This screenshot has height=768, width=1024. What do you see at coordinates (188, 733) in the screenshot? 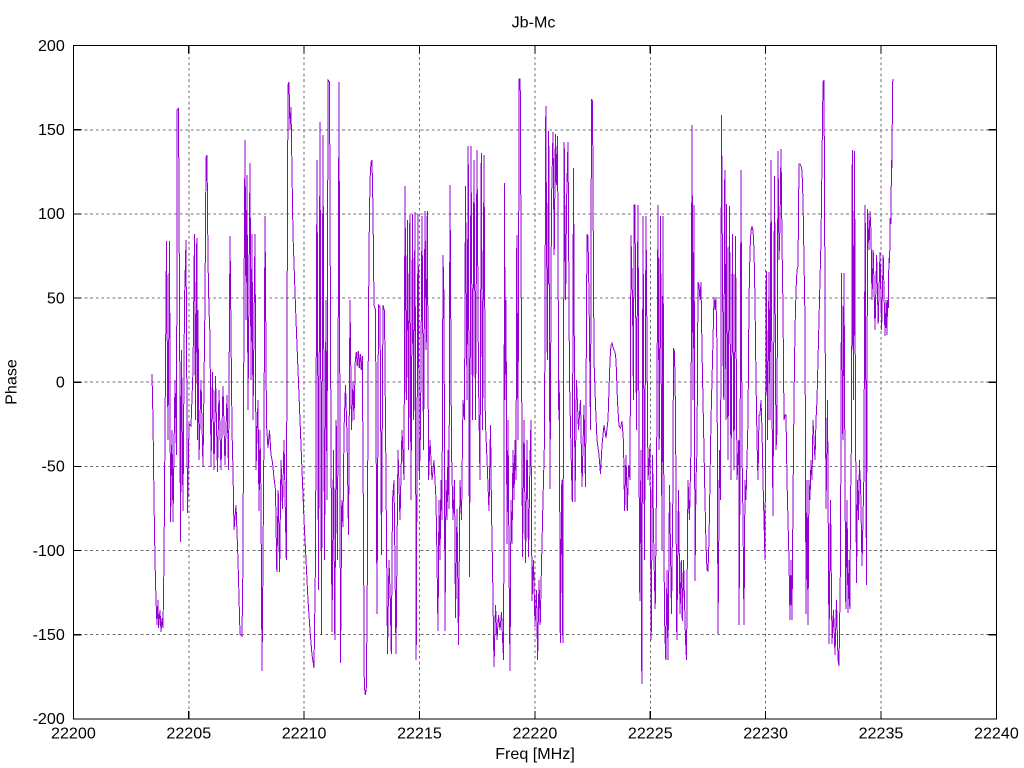
I see `svg-text: 22205` at bounding box center [188, 733].